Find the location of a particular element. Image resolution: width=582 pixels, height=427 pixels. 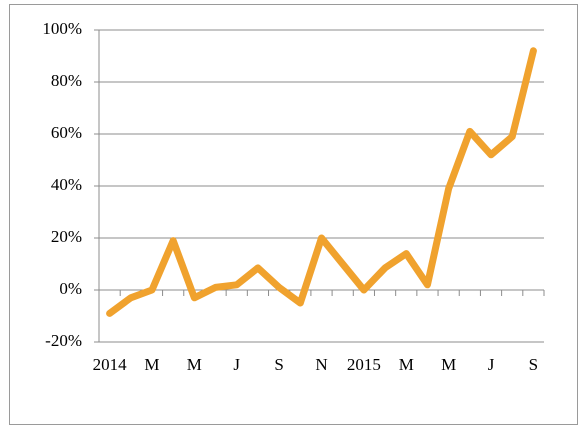

x-tick-label: N is located at coordinates (321, 364).